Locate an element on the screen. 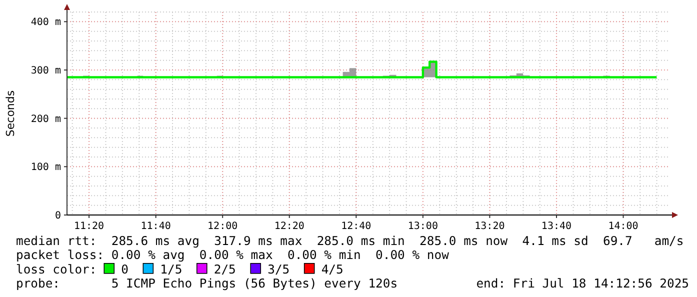  y-tick-label: 0 is located at coordinates (57, 216).